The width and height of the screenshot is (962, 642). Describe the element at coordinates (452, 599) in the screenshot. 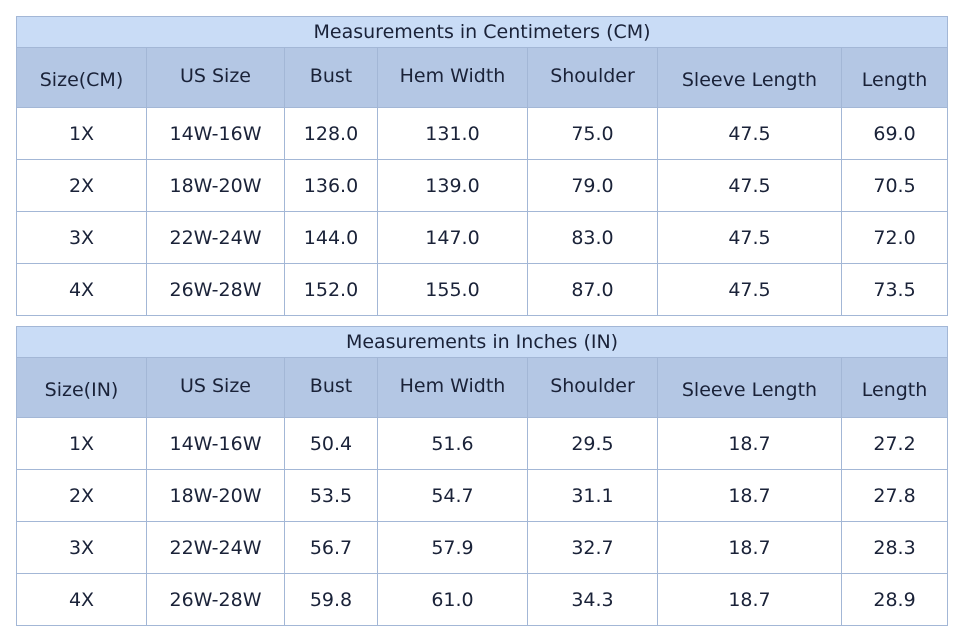

I see `table-cell: 61.0` at that location.